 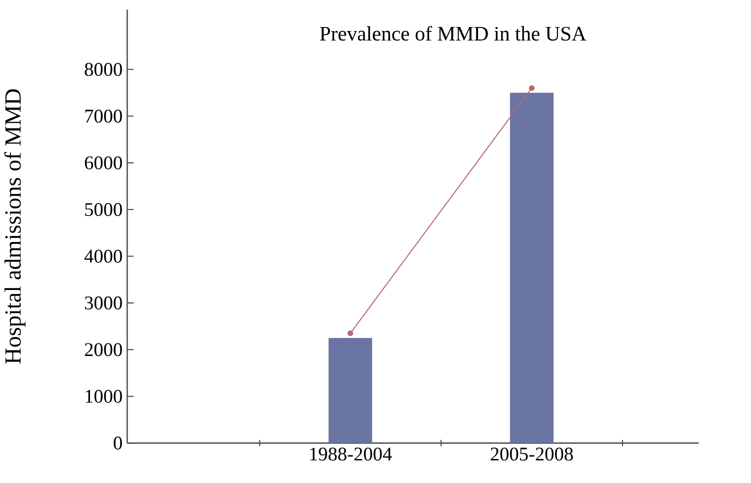 I want to click on y-tick-label: 0, so click(x=118, y=443).